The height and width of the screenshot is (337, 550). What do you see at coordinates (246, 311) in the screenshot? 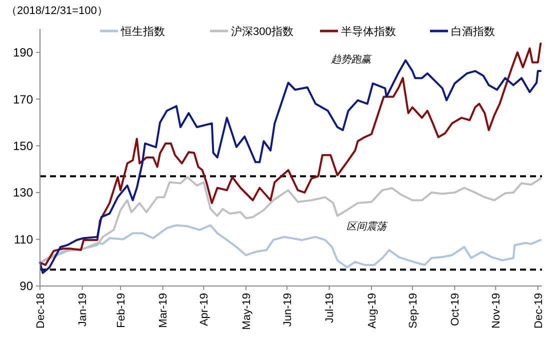
I see `x-tick-label: May-19` at bounding box center [246, 311].